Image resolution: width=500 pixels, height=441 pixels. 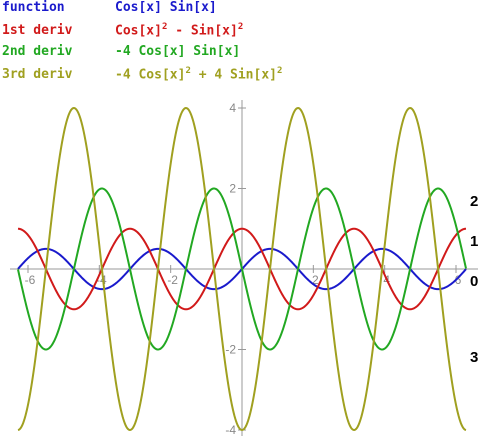 I want to click on legend-expression: Cos[x] Sin[x], so click(x=166, y=7).